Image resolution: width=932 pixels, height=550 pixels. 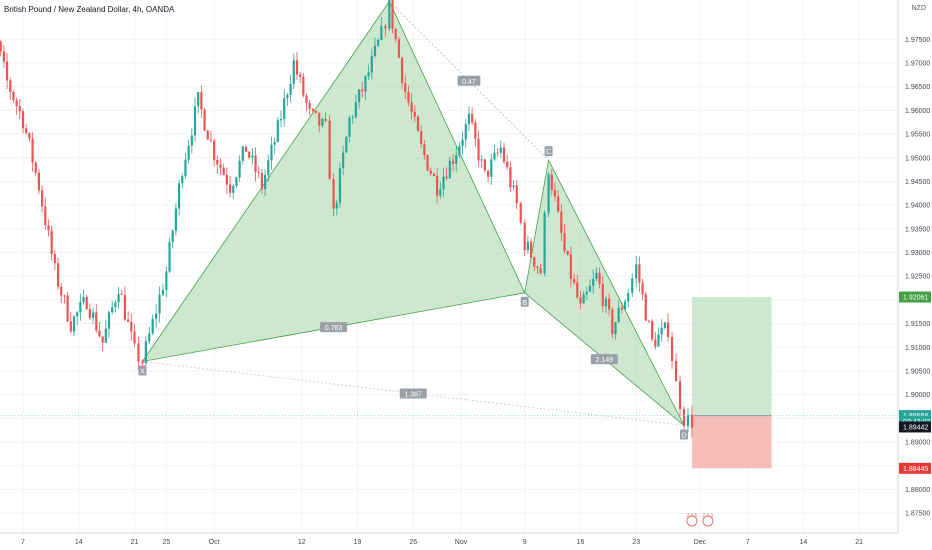 What do you see at coordinates (917, 135) in the screenshot?
I see `price-tick-label: 1.95500` at bounding box center [917, 135].